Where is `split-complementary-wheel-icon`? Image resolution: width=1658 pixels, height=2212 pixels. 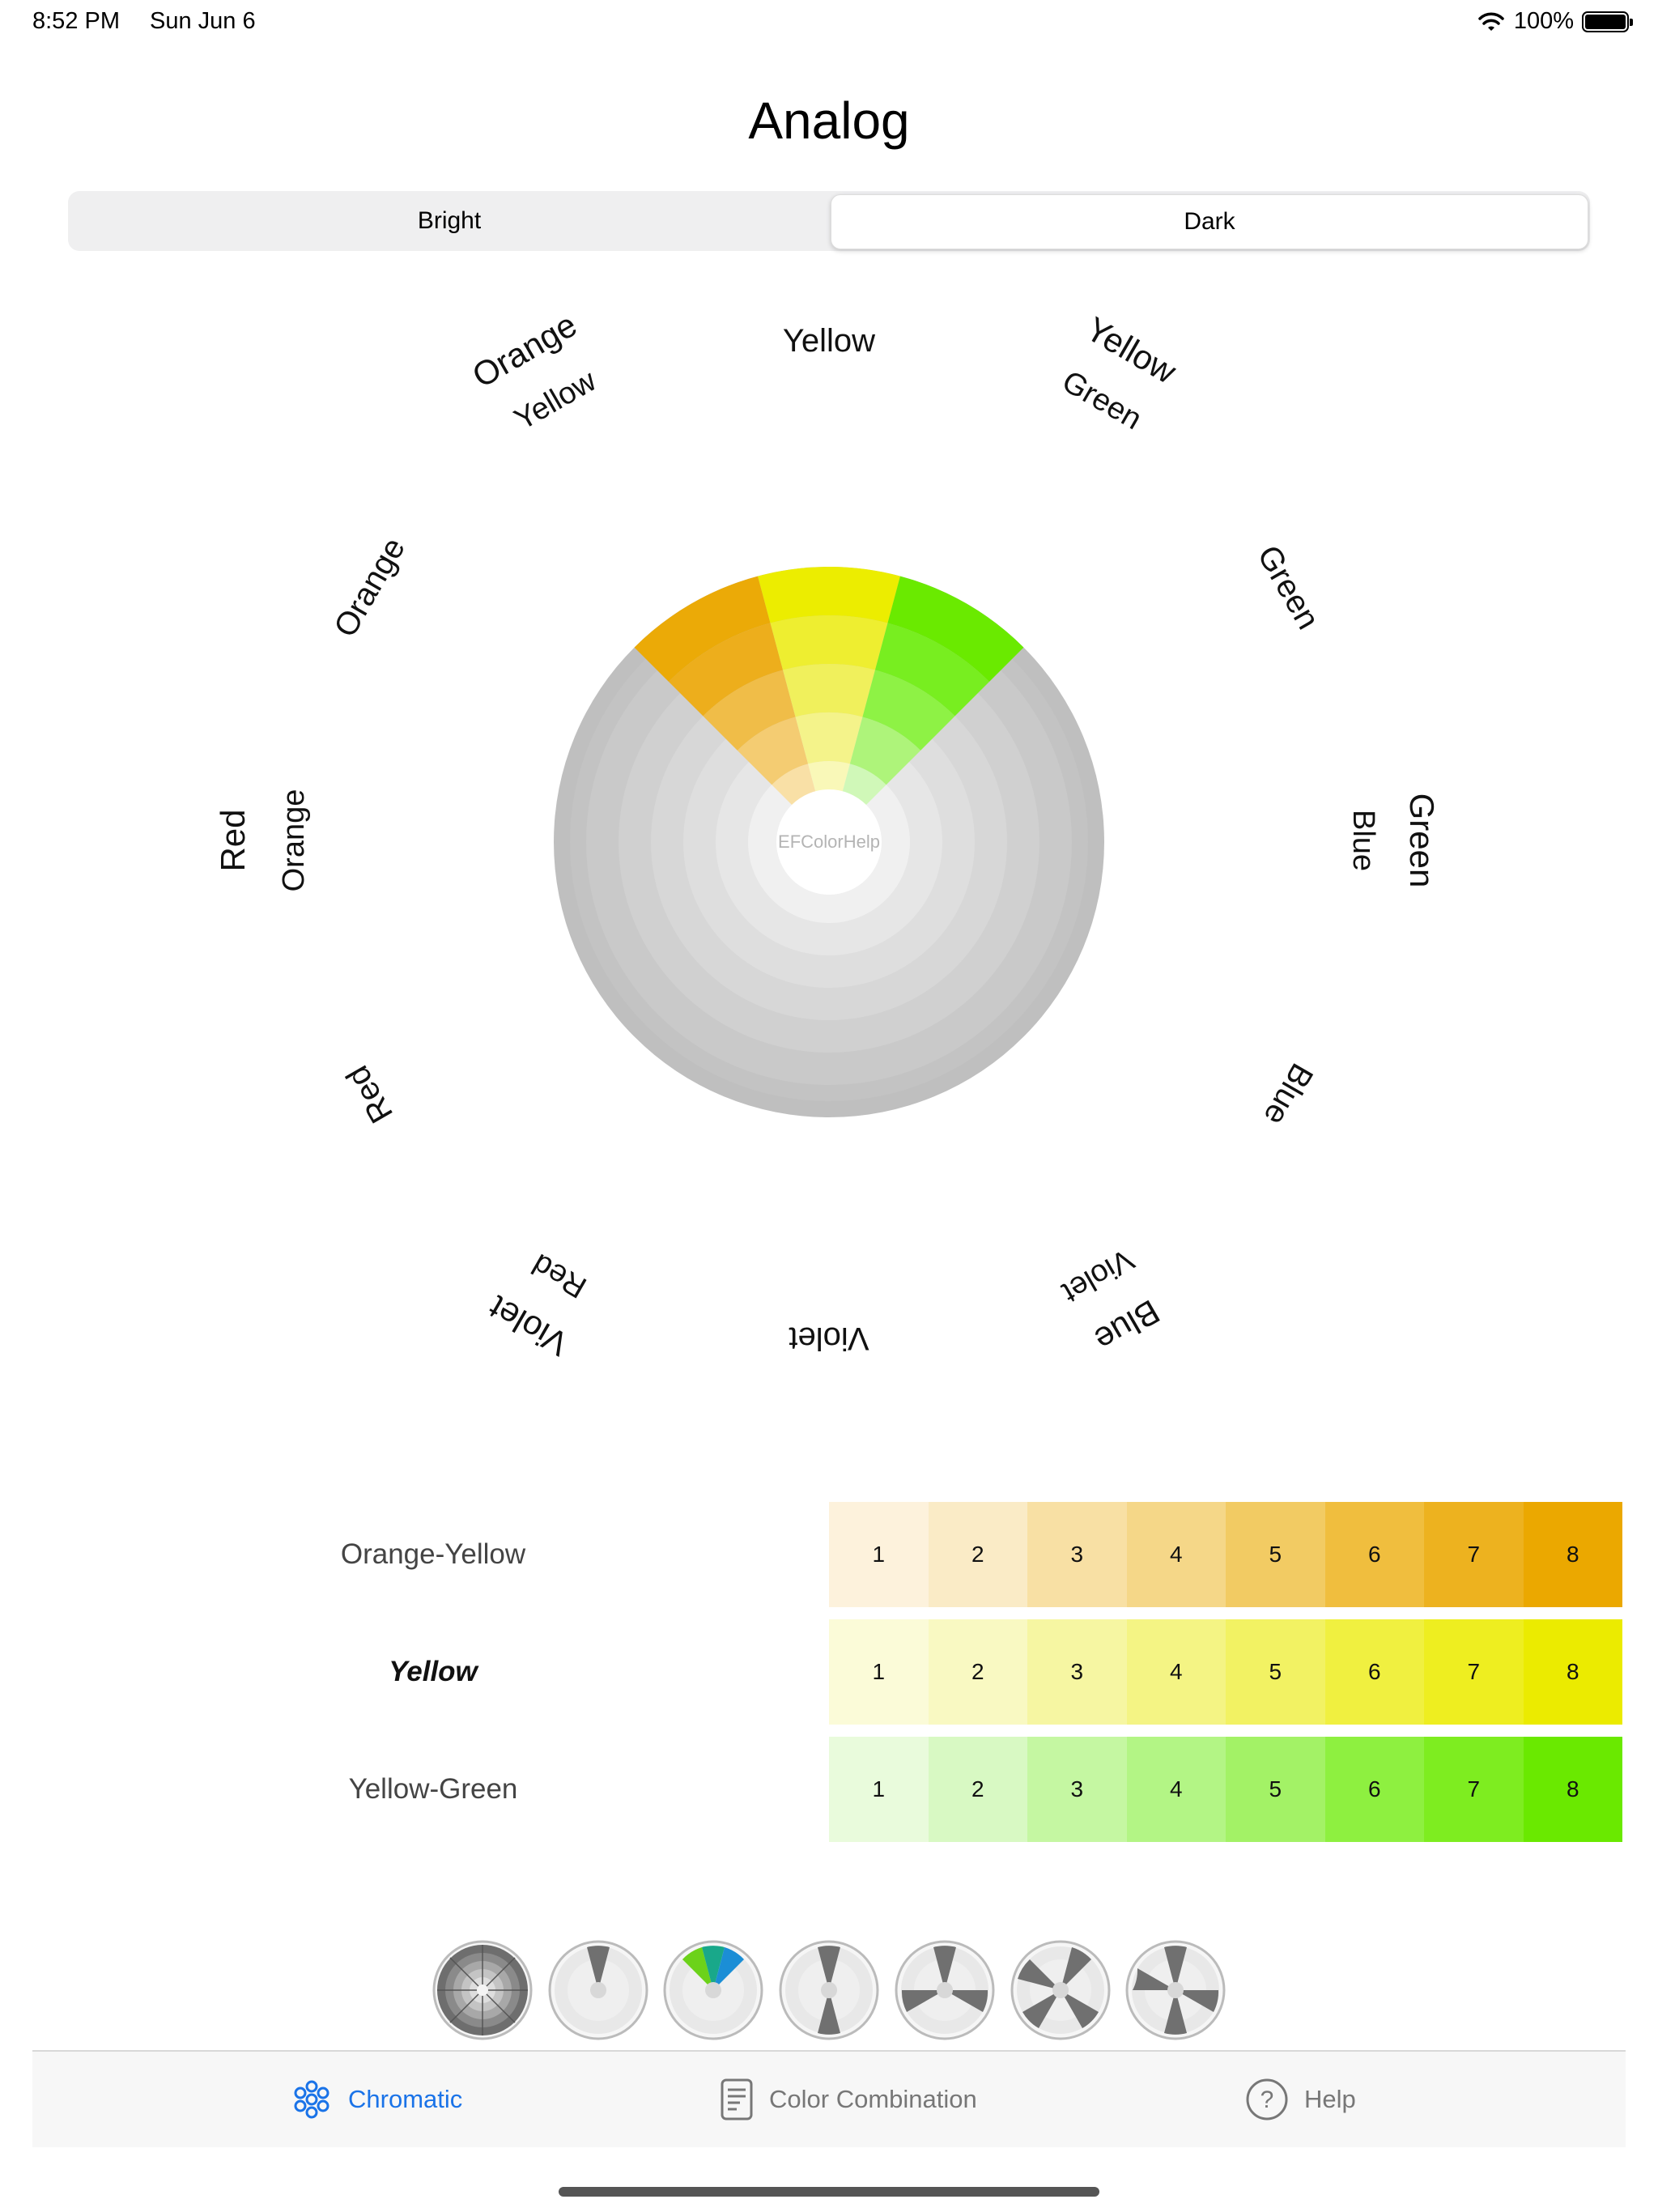 split-complementary-wheel-icon is located at coordinates (945, 1990).